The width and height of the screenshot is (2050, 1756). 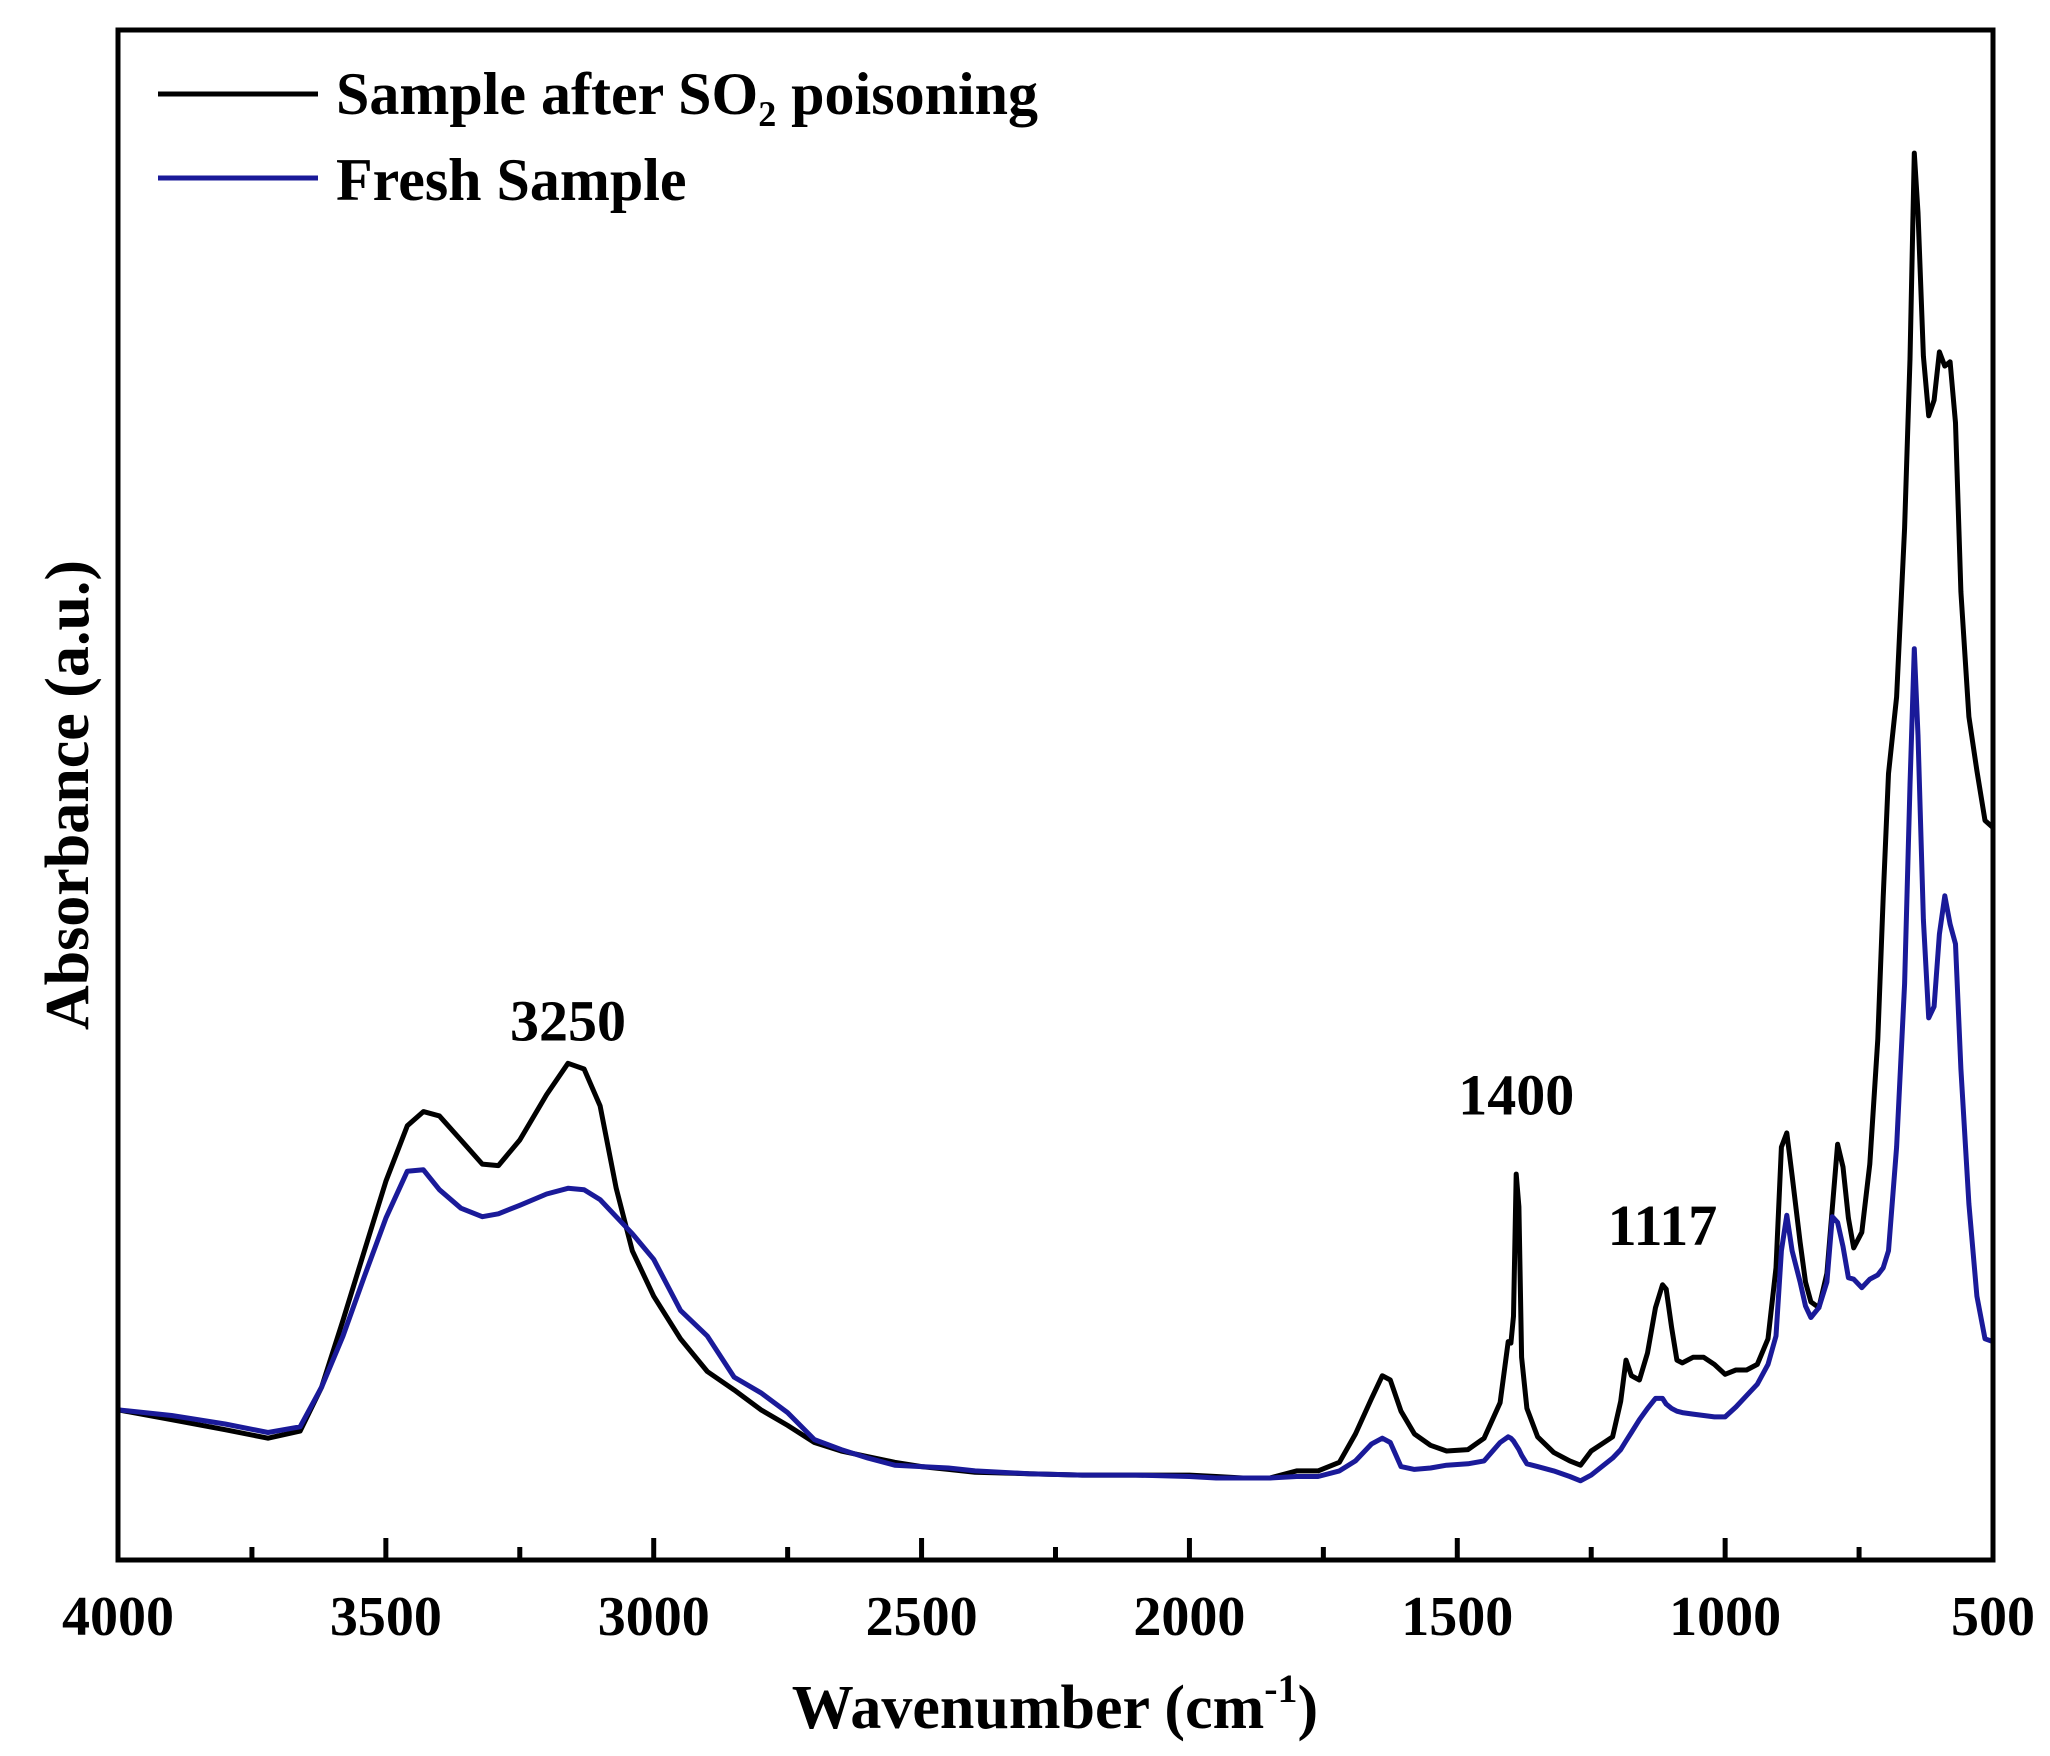 I want to click on legend-label-so2-sample: Sample after SO₂ poisoning, so click(x=687, y=94).